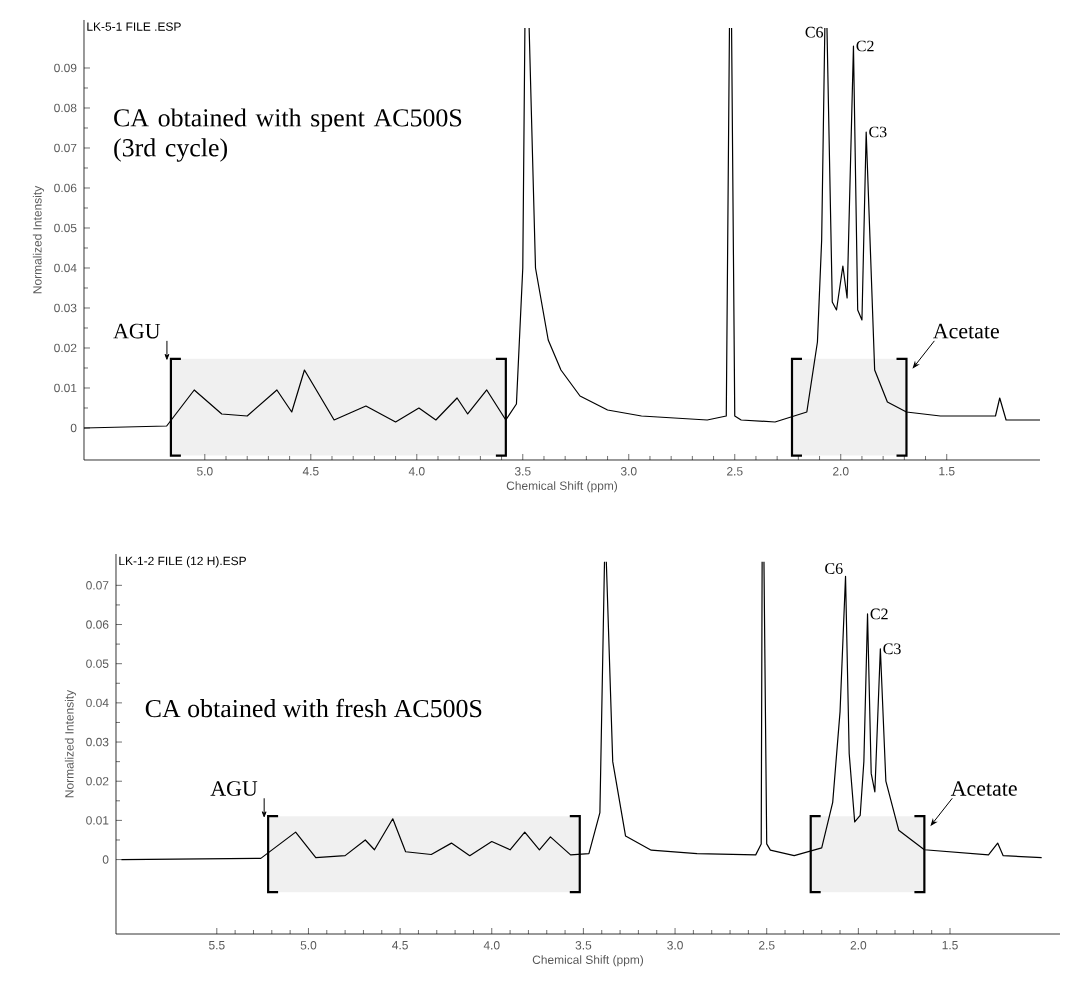  I want to click on annotation: CA obtained with spent AC500S (3rd cycle), so click(288, 135).